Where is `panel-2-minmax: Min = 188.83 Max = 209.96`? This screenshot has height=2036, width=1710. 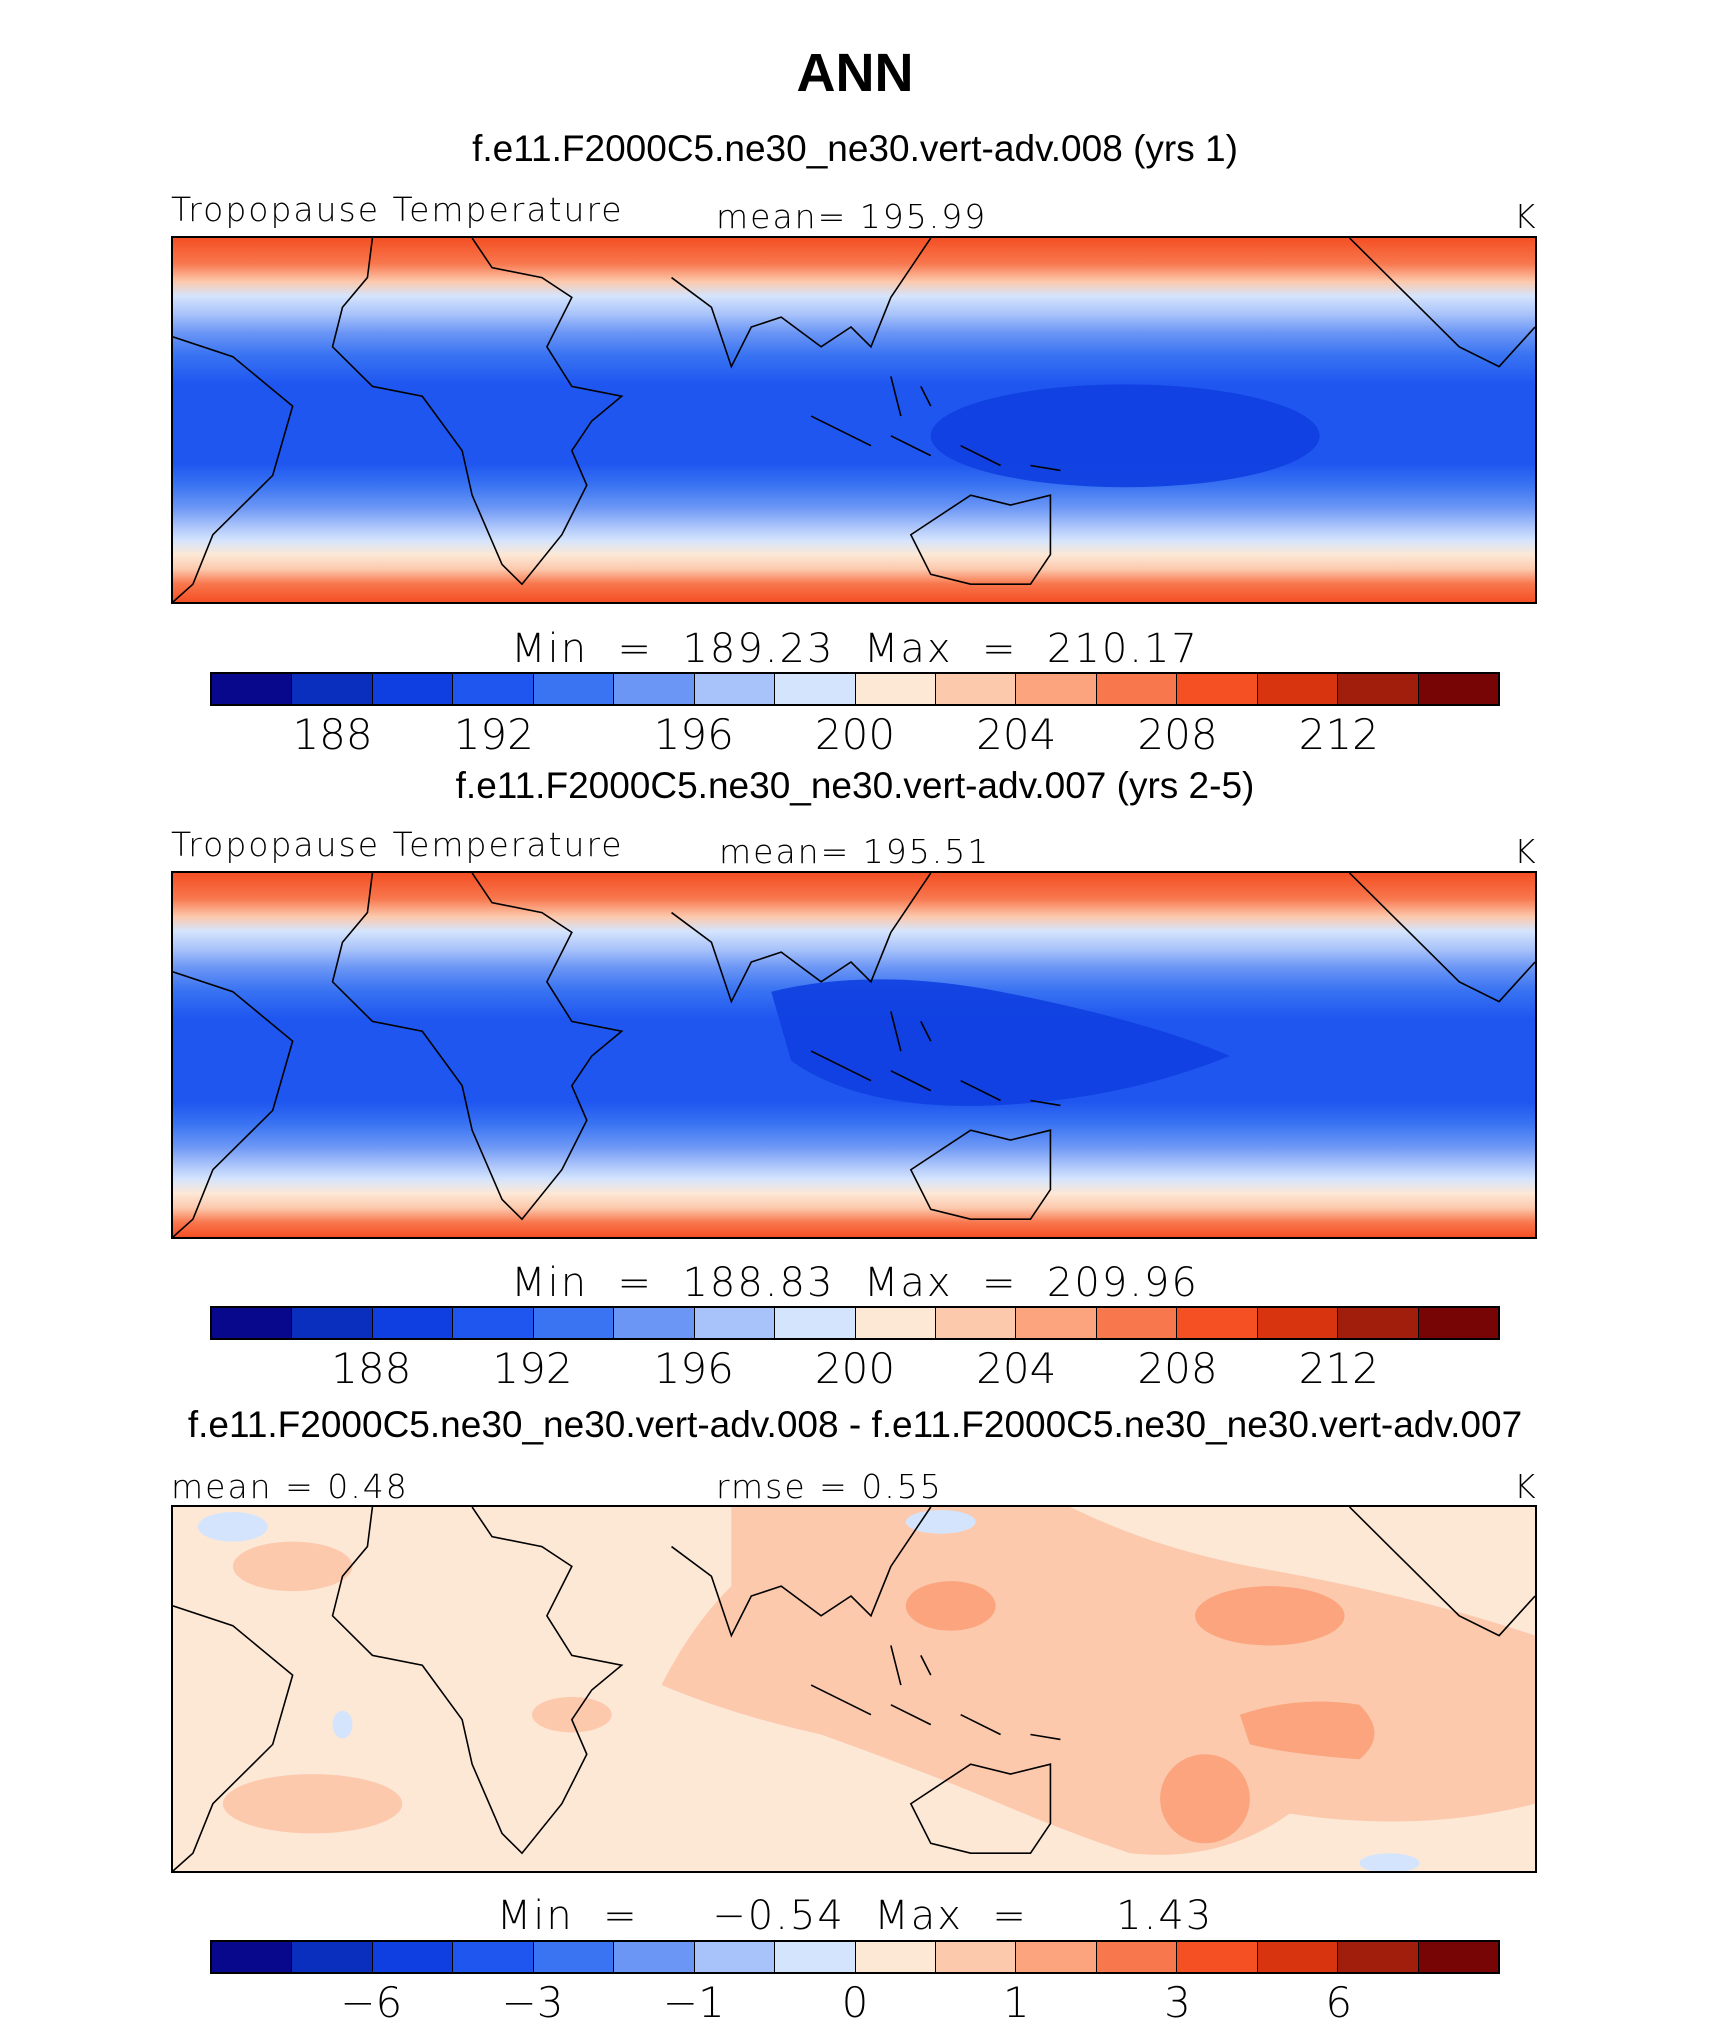 panel-2-minmax: Min = 188.83 Max = 209.96 is located at coordinates (855, 1283).